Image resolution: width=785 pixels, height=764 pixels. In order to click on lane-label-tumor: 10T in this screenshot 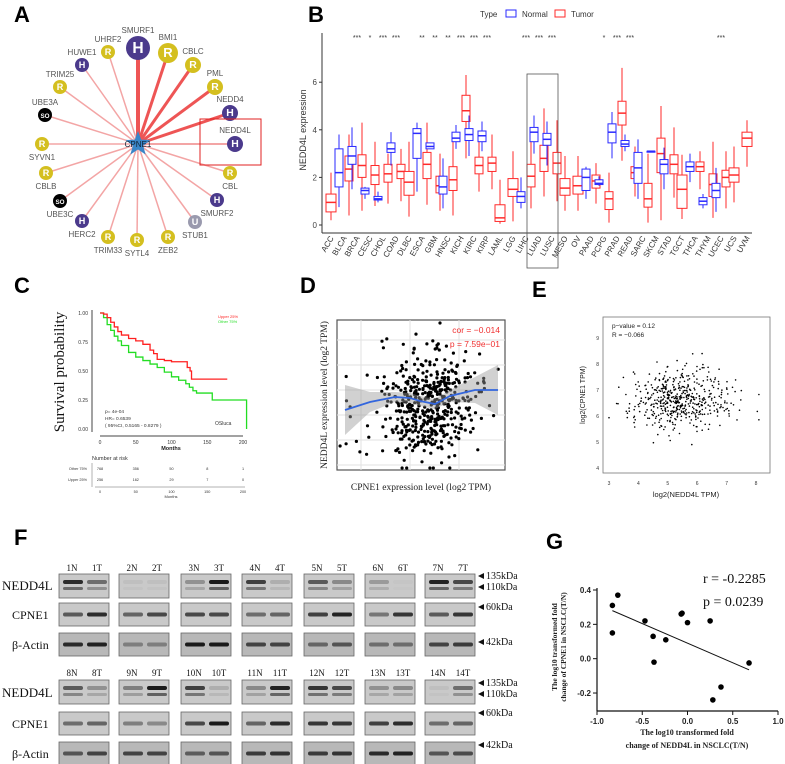, I will do `click(219, 673)`.